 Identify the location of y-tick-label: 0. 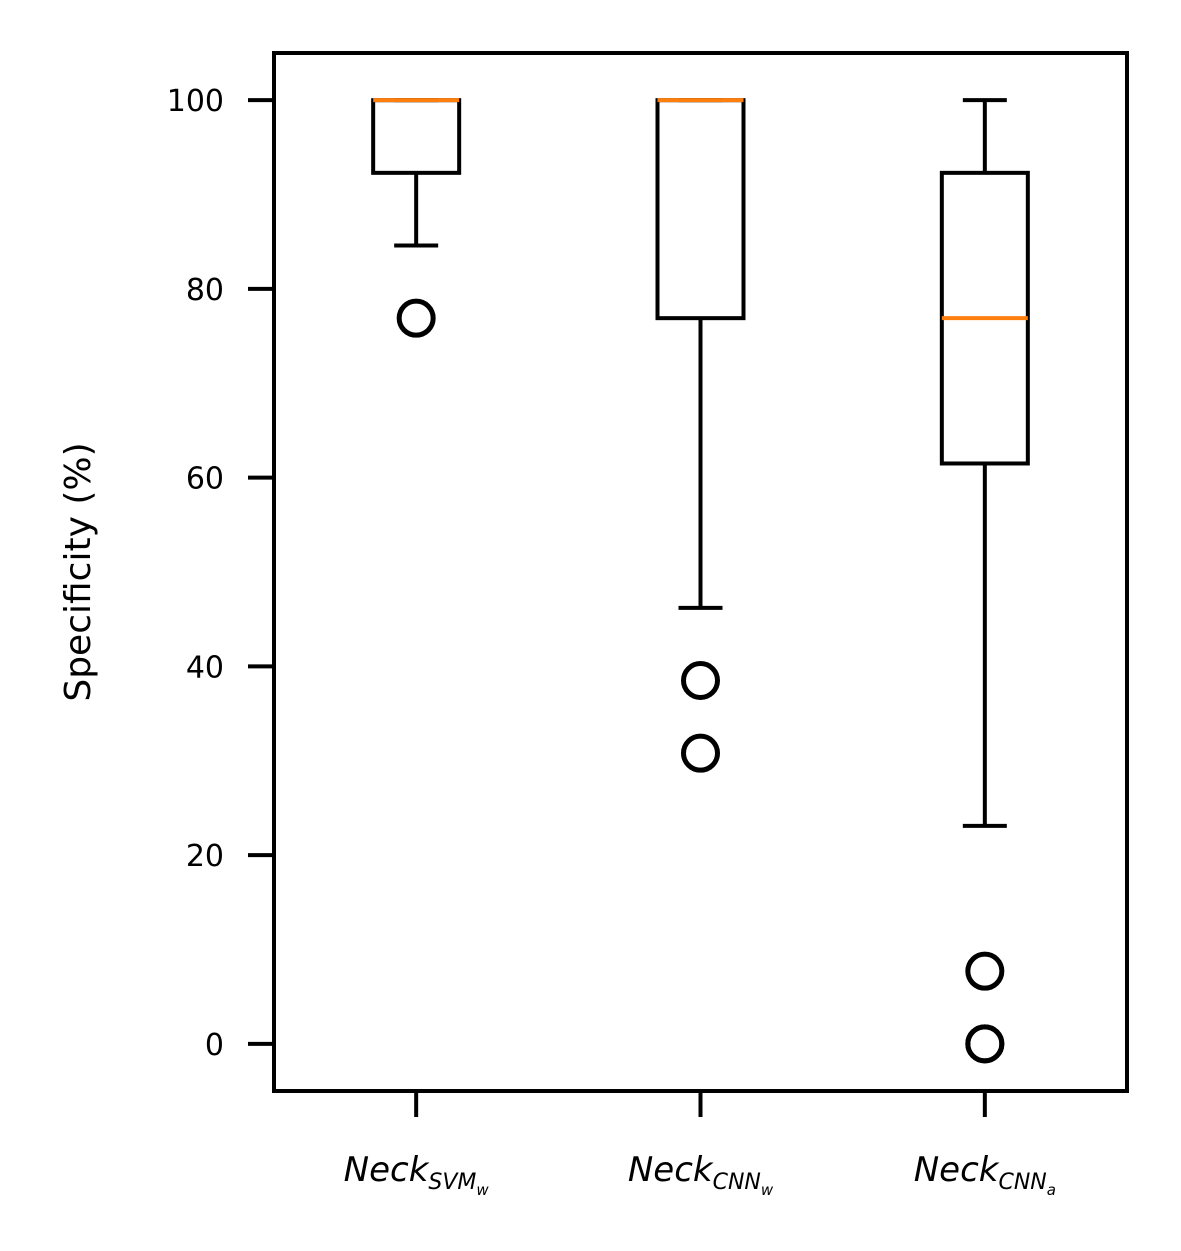
(214, 1045).